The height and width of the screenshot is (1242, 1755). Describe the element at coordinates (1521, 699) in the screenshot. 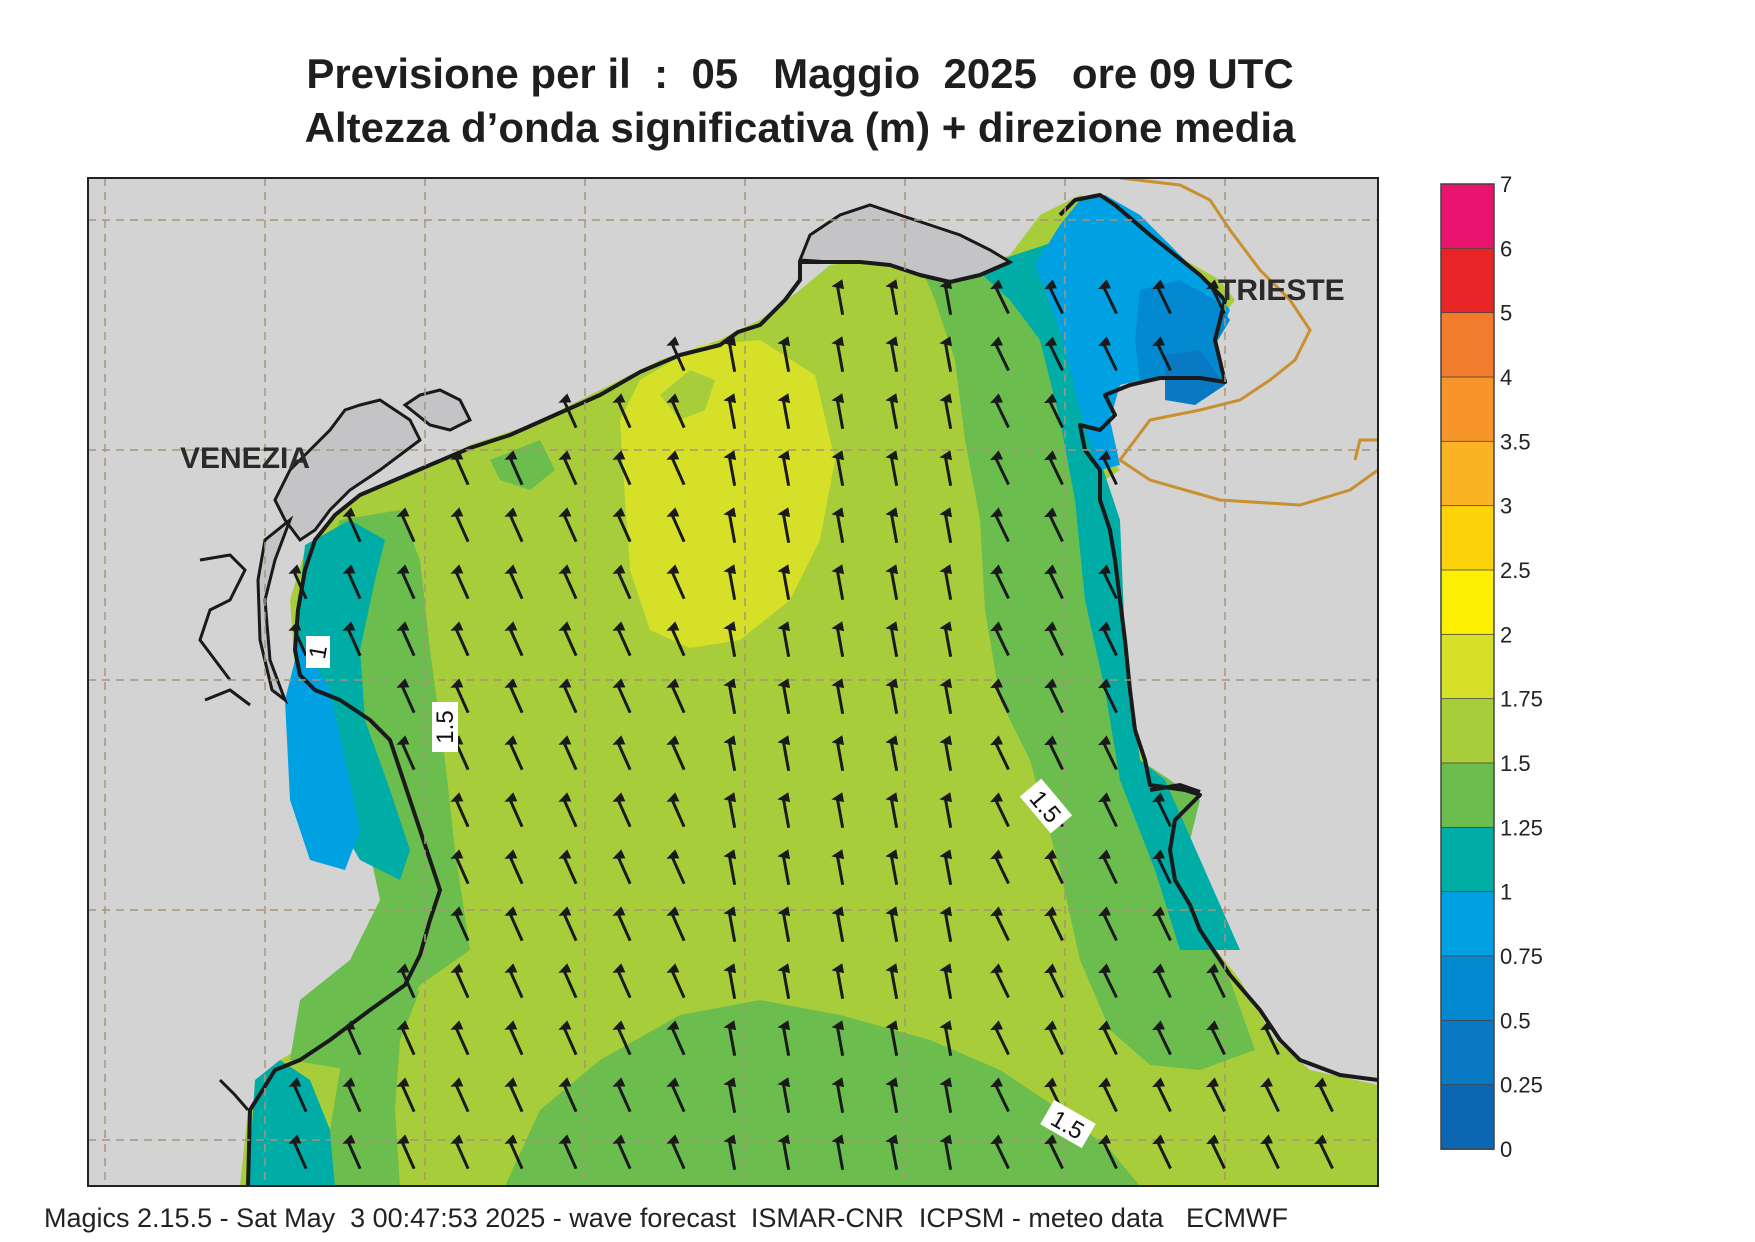

I see `legend-tick-label: 1.75` at that location.